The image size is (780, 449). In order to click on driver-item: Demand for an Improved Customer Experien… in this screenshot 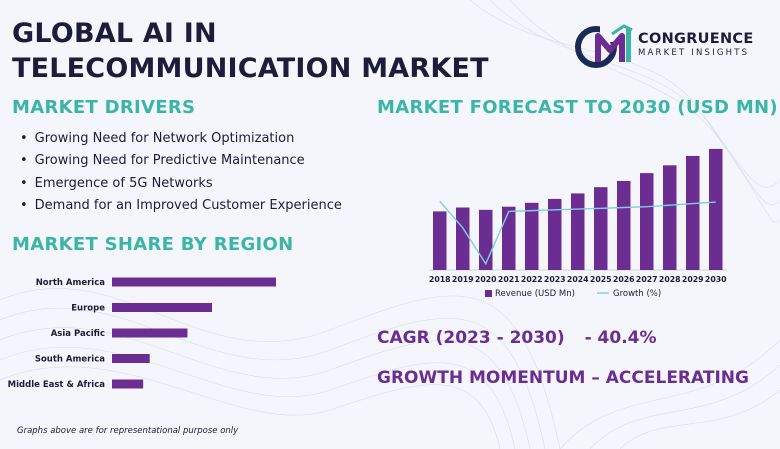, I will do `click(181, 206)`.